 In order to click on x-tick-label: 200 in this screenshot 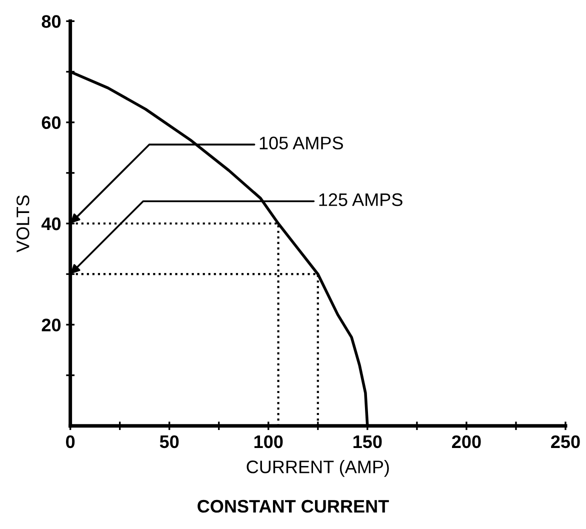, I will do `click(466, 441)`.